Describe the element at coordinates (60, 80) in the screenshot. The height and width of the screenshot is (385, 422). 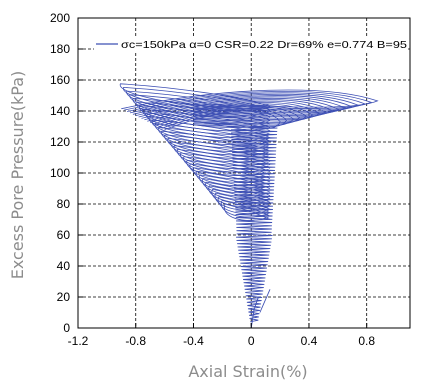
I see `y-tick-label: 160` at that location.